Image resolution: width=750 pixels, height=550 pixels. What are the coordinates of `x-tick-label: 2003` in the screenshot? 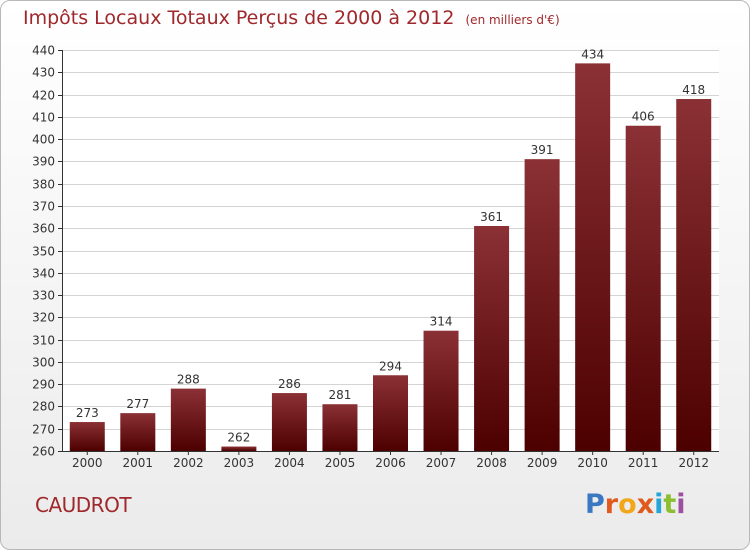 It's located at (239, 463).